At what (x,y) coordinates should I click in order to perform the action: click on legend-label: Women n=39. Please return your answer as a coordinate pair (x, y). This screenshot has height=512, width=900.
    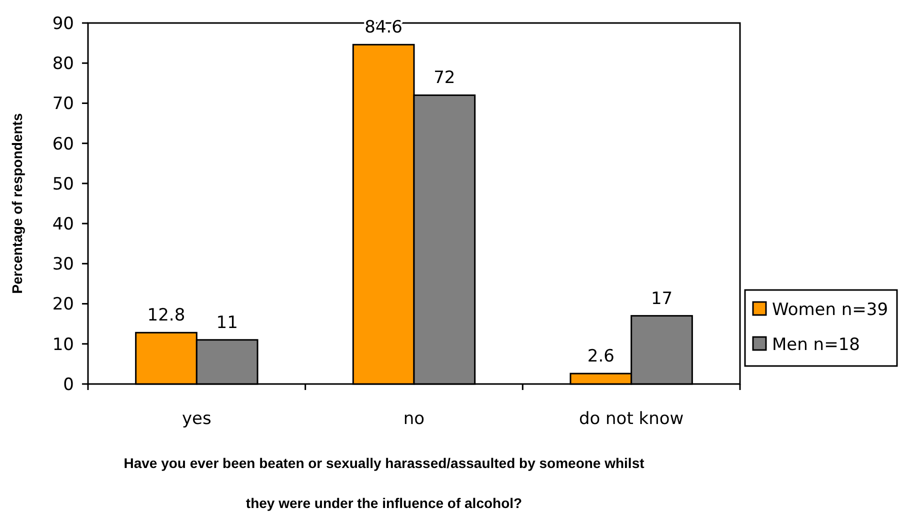
    Looking at the image, I should click on (830, 310).